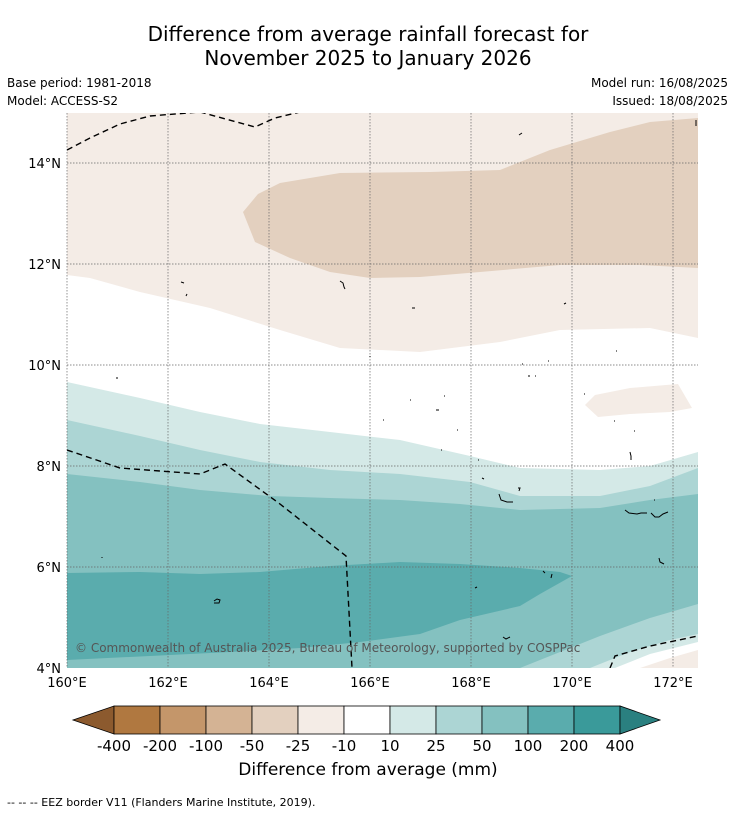 The image size is (736, 816). Describe the element at coordinates (49, 467) in the screenshot. I see `lat-tick-label: 8°N` at that location.